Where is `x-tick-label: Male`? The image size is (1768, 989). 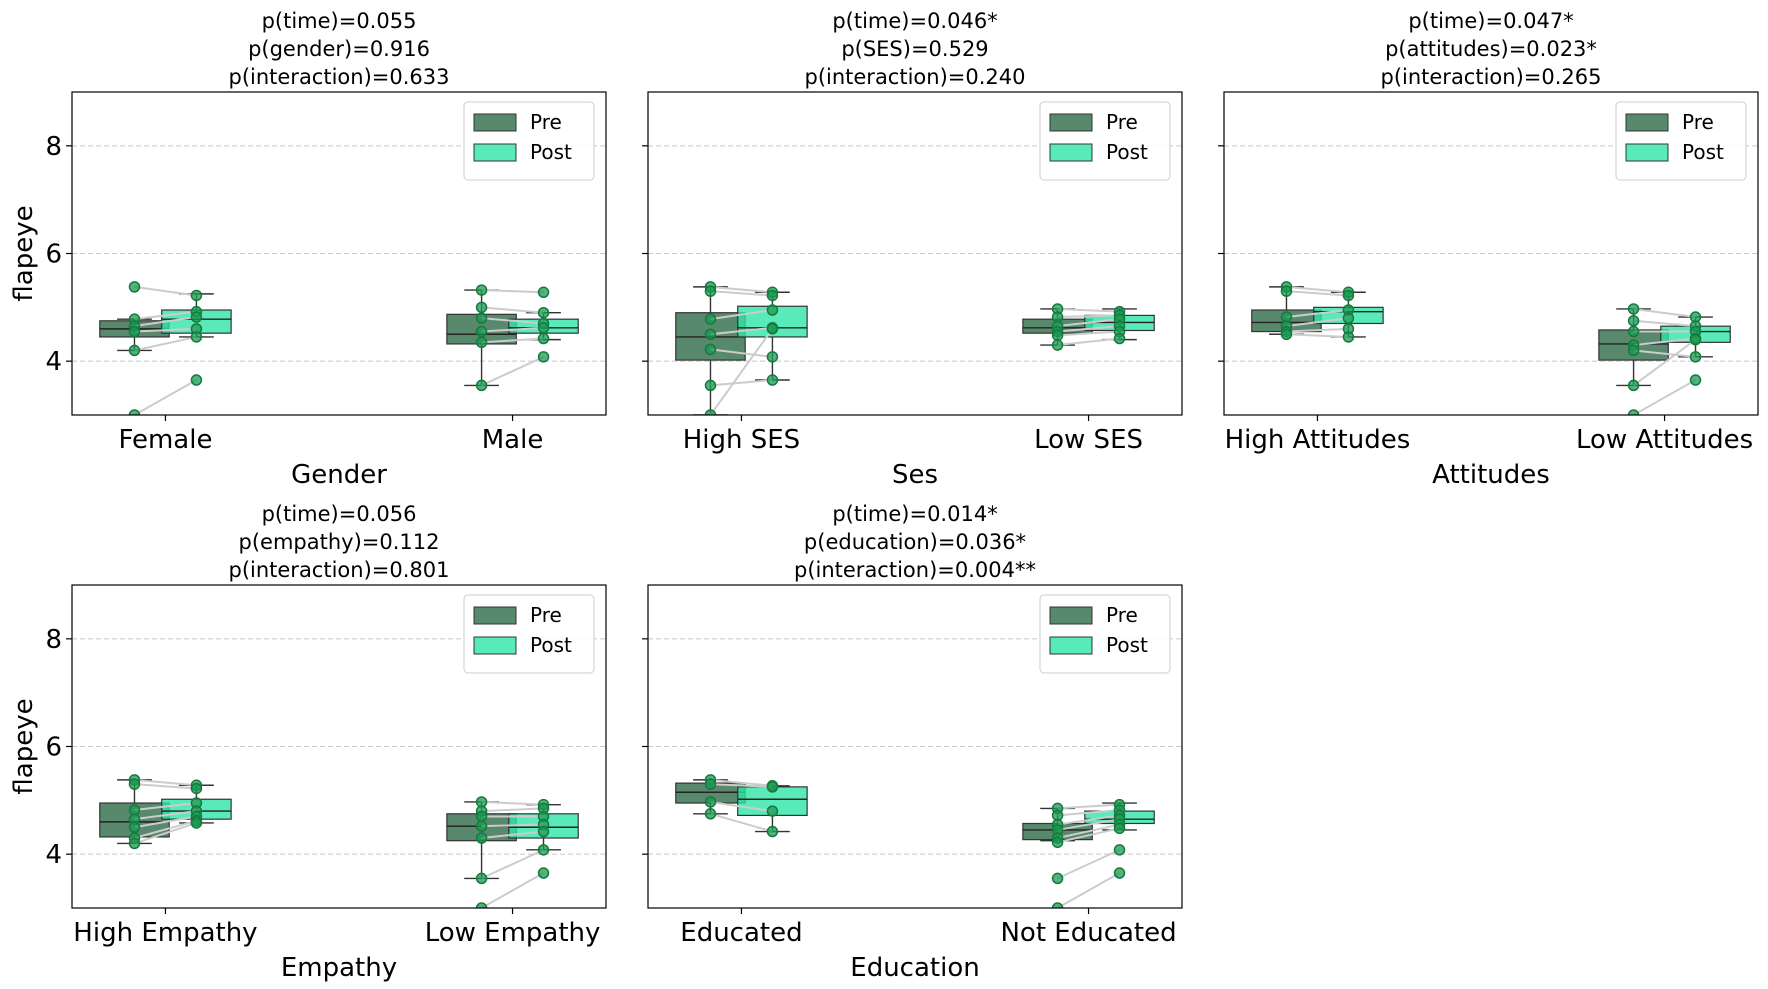 x-tick-label: Male is located at coordinates (513, 440).